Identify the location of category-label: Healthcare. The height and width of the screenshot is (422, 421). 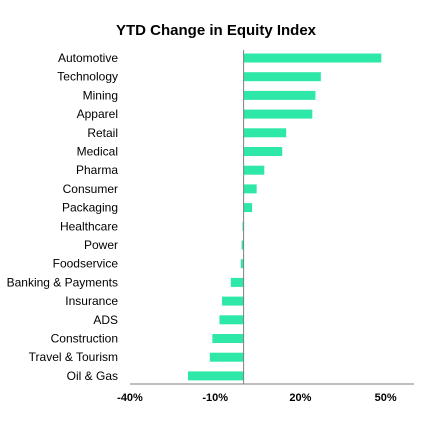
(89, 226).